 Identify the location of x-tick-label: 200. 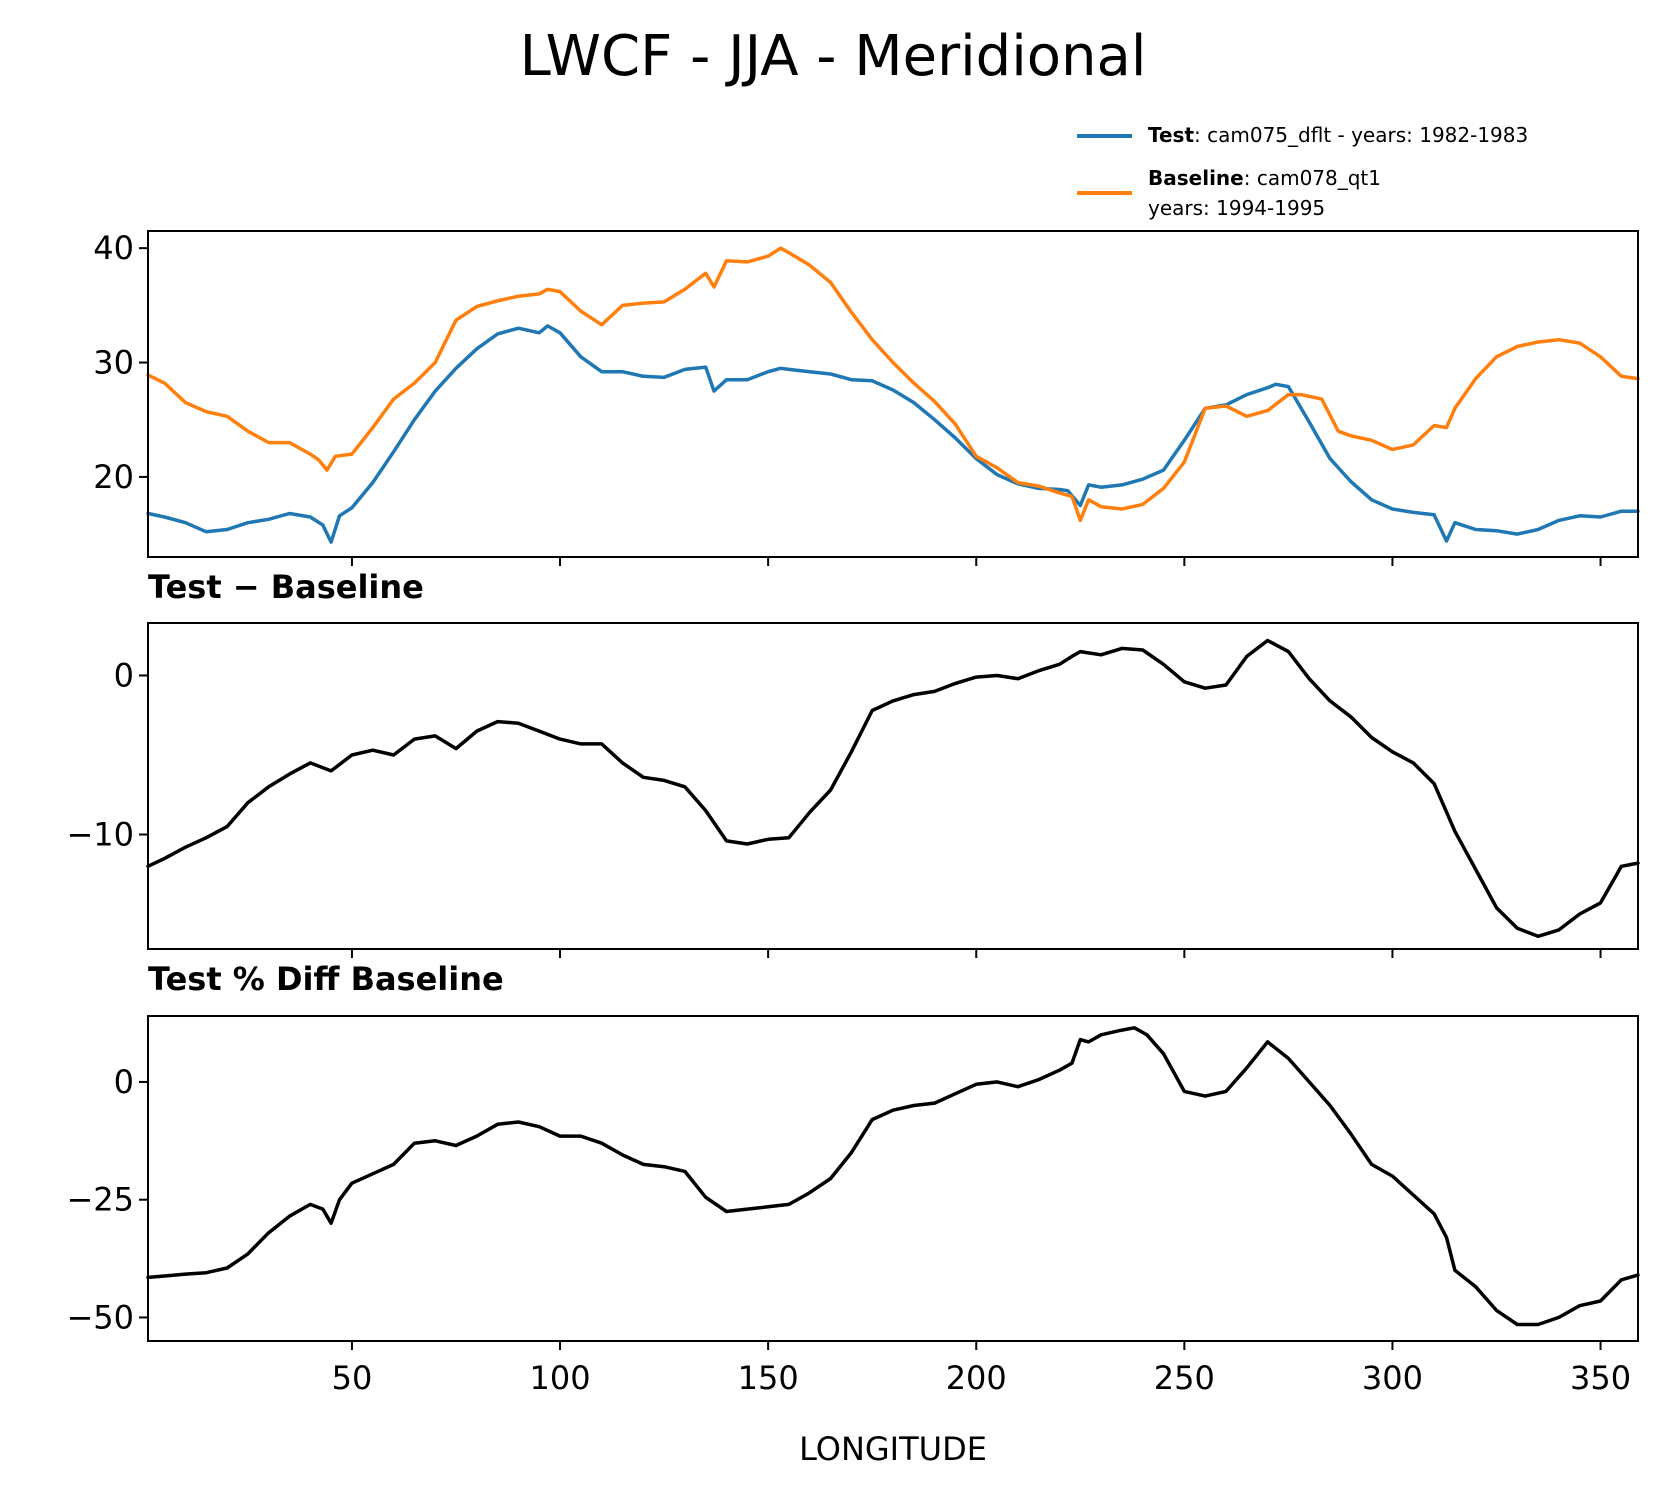
(976, 1378).